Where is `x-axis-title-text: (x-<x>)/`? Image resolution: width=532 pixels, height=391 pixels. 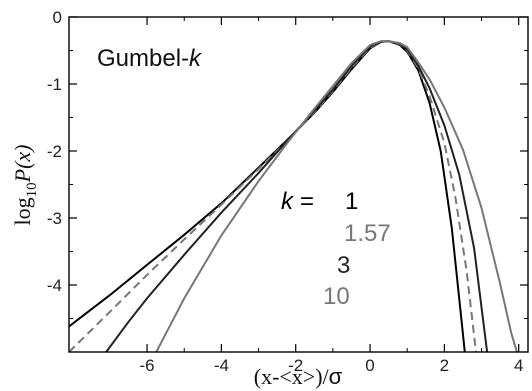
x-axis-title-text: (x-<x>)/ is located at coordinates (292, 376).